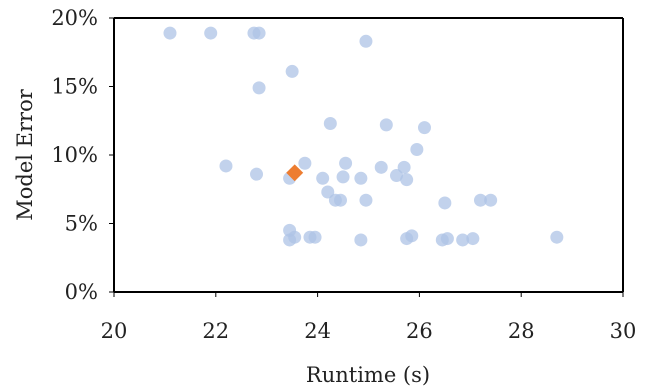 The image size is (649, 388). I want to click on x-tick-label: 26, so click(419, 331).